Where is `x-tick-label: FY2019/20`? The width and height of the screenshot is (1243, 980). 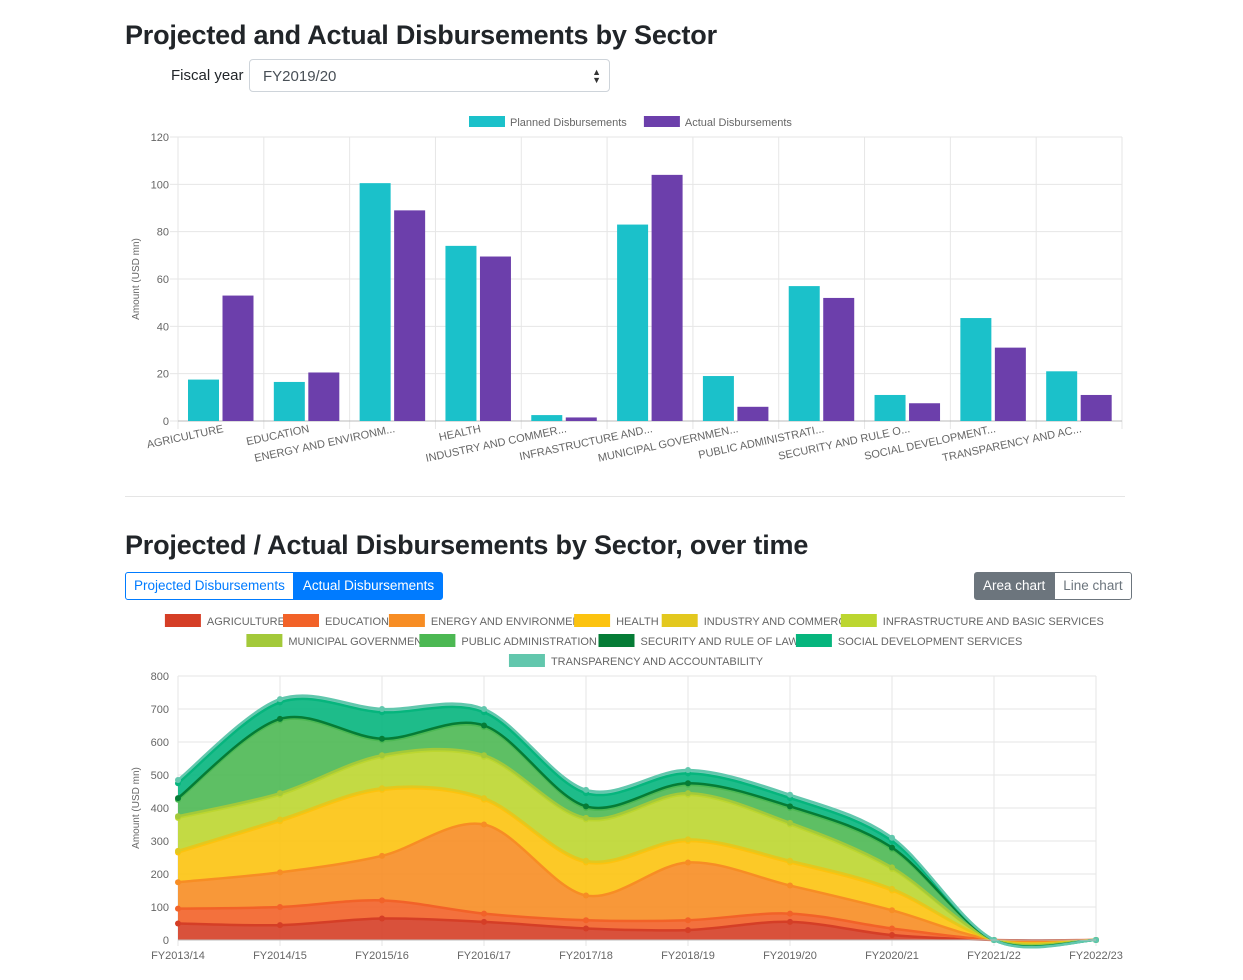
x-tick-label: FY2019/20 is located at coordinates (790, 956).